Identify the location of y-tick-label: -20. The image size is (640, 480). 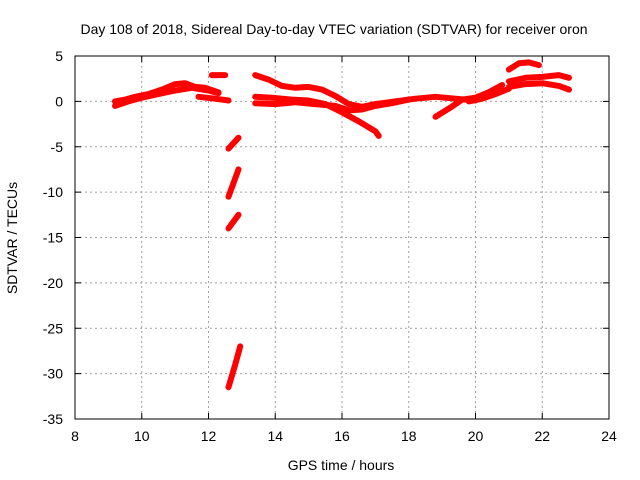
(53, 283).